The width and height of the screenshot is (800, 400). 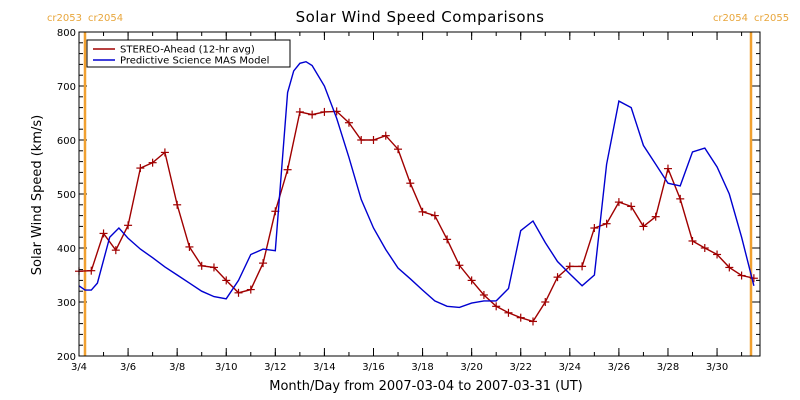 What do you see at coordinates (37, 195) in the screenshot?
I see `y-axis-title: Solar Wind Speed (km/s)` at bounding box center [37, 195].